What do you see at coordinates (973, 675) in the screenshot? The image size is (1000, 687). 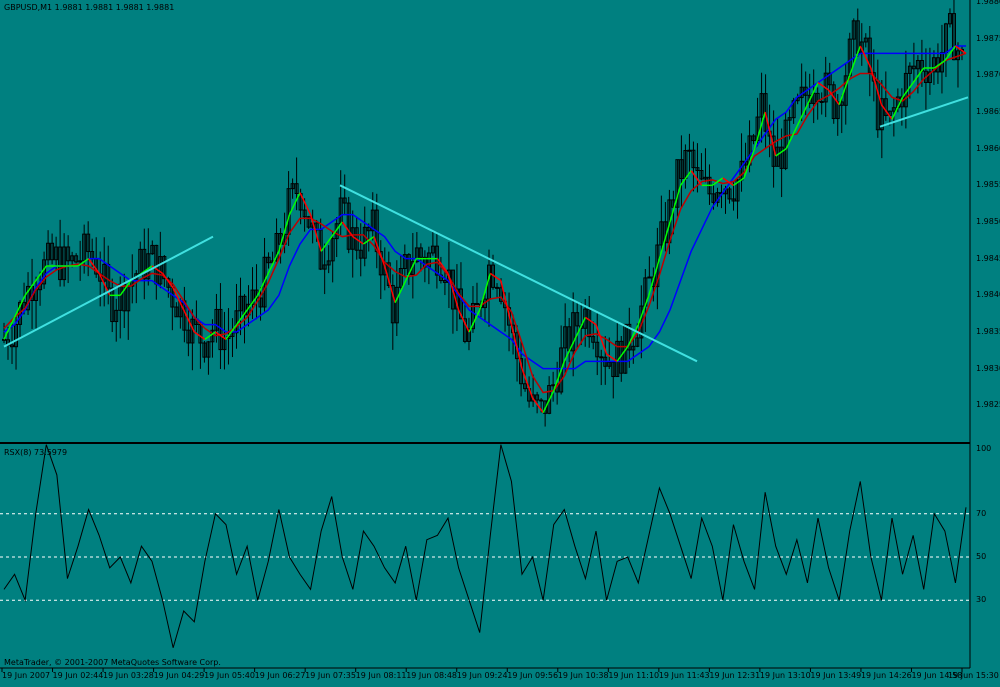 I see `time-tick-label: 19 Jun 15:30` at bounding box center [973, 675].